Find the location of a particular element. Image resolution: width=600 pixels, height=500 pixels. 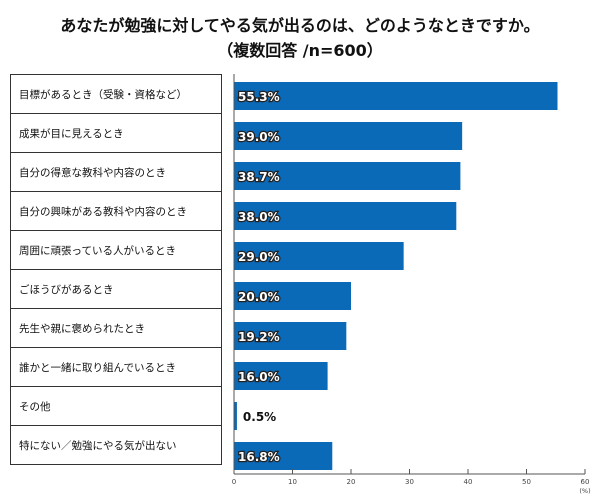

x-tick-label: 10 is located at coordinates (292, 482).